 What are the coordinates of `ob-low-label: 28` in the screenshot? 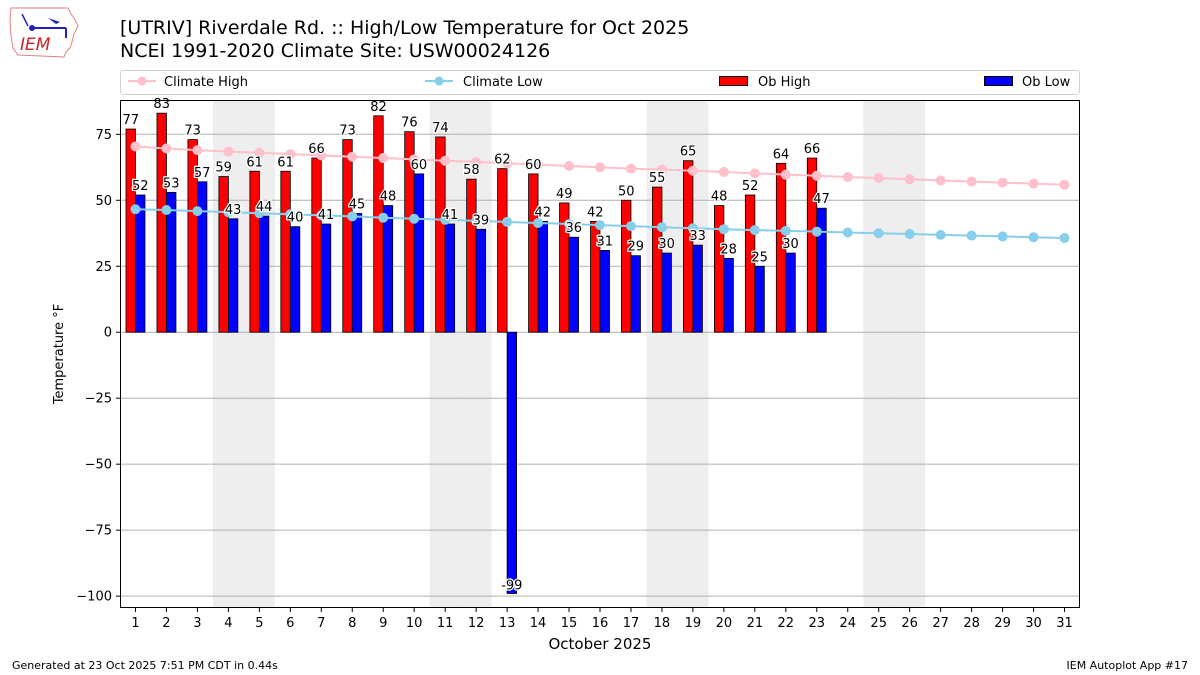 It's located at (728, 249).